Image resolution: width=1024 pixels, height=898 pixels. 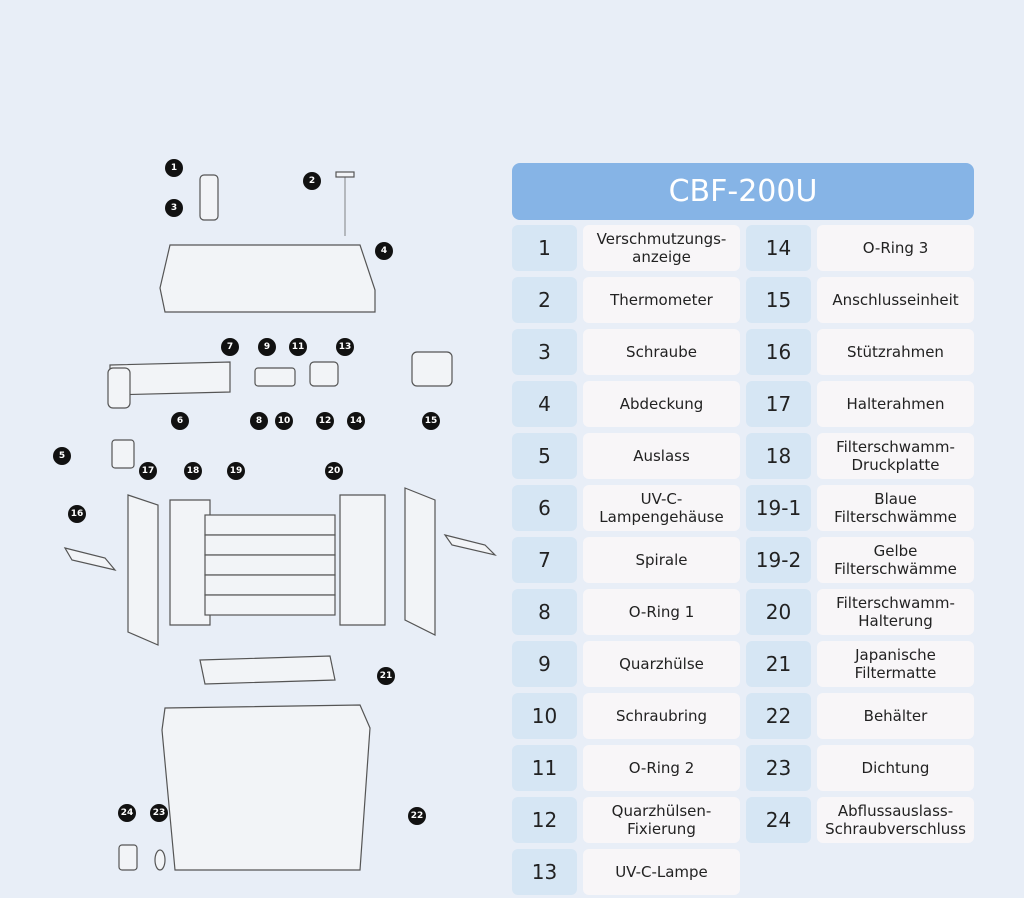 What do you see at coordinates (895, 248) in the screenshot?
I see `part-name: O-Ring 3` at bounding box center [895, 248].